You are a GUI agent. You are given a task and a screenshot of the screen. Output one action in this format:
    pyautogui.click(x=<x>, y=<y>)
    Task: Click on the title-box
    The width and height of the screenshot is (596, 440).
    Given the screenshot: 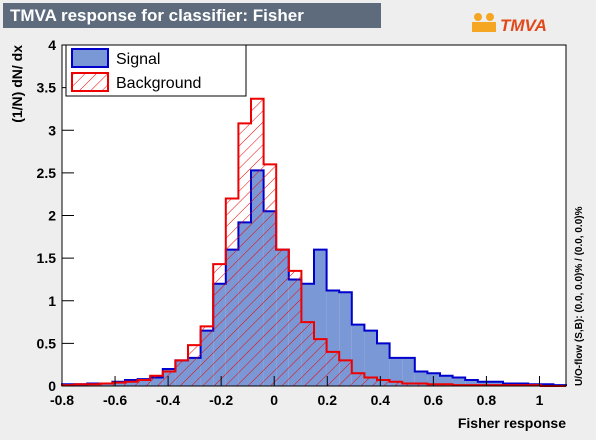 What is the action you would take?
    pyautogui.click(x=192, y=15)
    